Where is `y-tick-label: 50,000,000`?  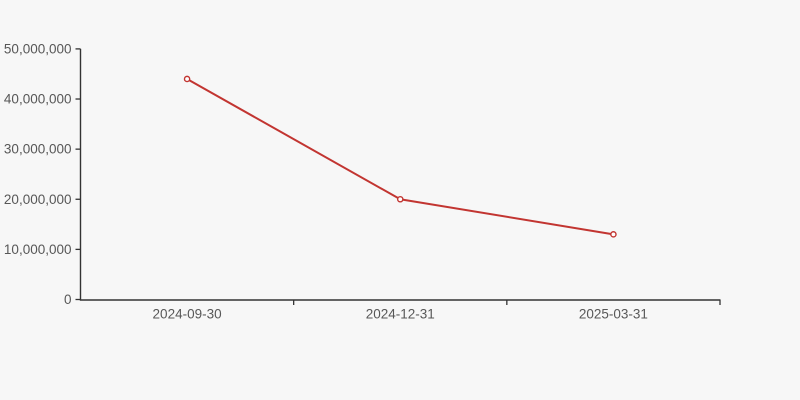 y-tick-label: 50,000,000 is located at coordinates (38, 48).